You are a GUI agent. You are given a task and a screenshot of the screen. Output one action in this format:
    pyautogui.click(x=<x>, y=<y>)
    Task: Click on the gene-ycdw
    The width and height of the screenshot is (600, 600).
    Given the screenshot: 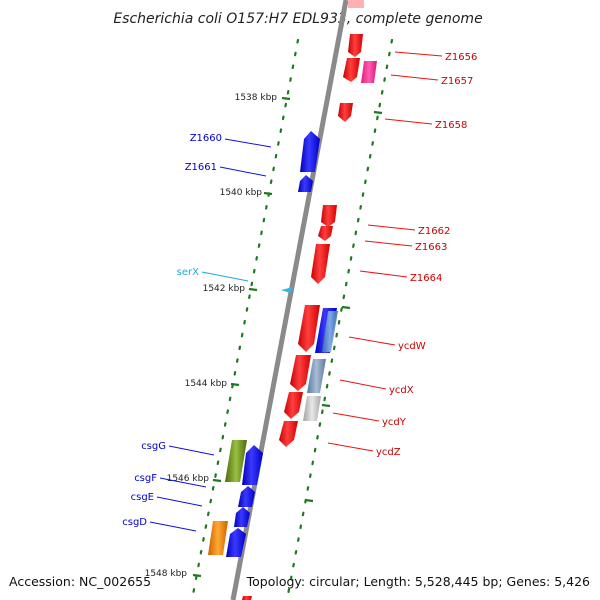 What is the action you would take?
    pyautogui.click(x=309, y=328)
    